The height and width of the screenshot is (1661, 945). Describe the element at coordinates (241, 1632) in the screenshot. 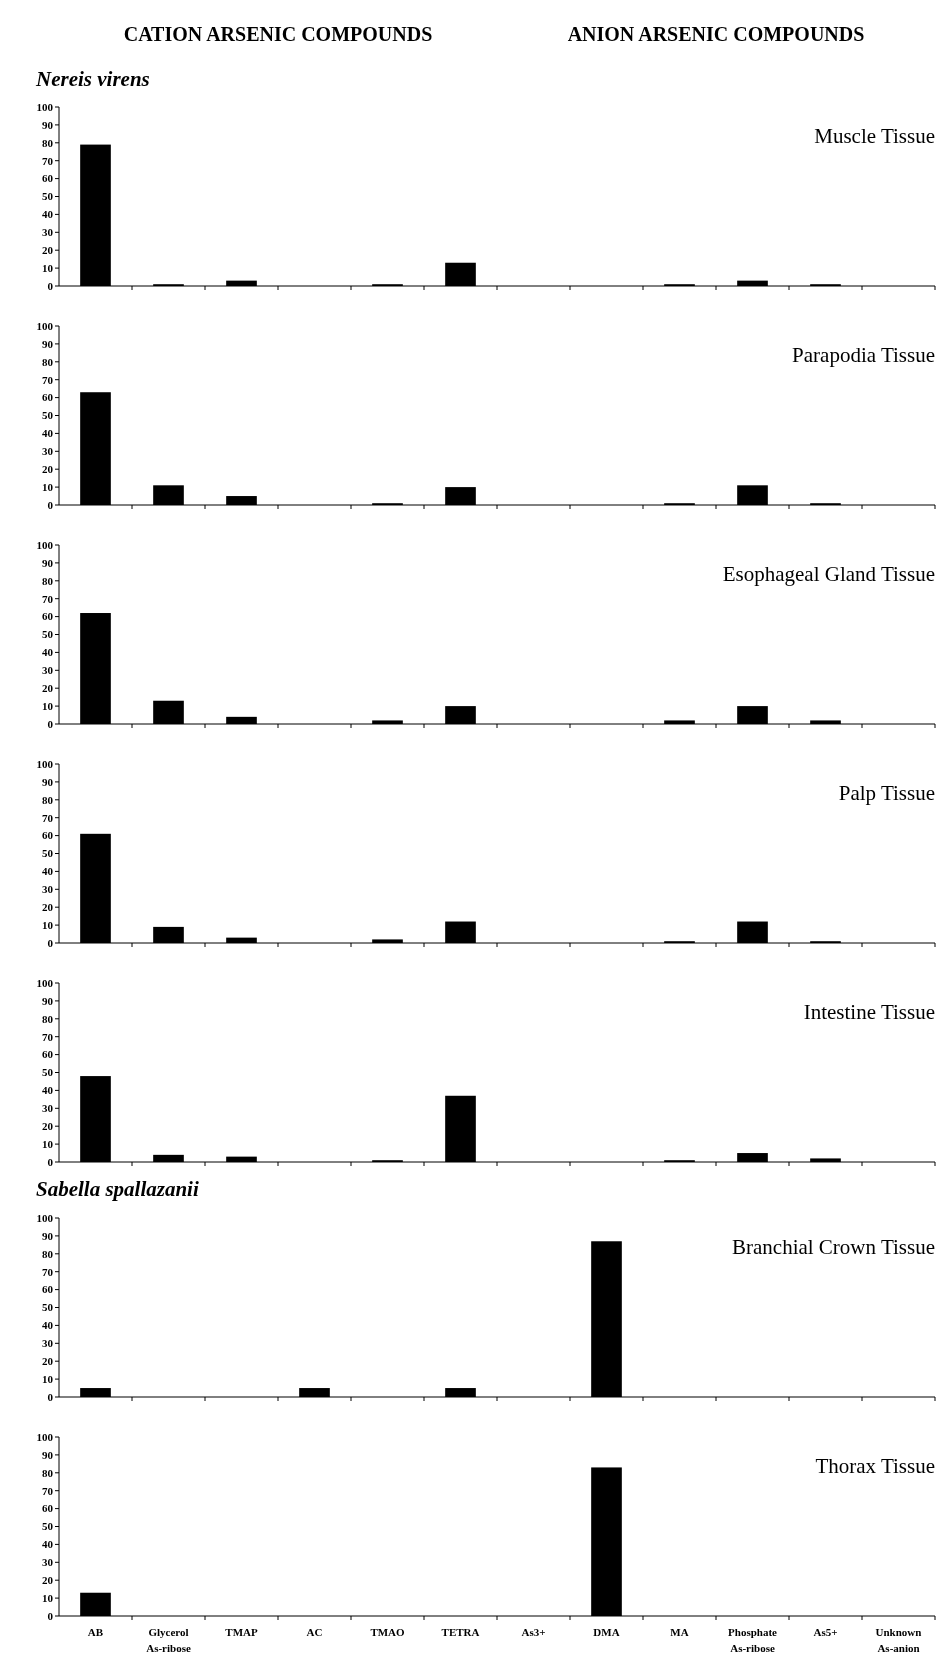

I see `x-tick-label: TMAP` at that location.